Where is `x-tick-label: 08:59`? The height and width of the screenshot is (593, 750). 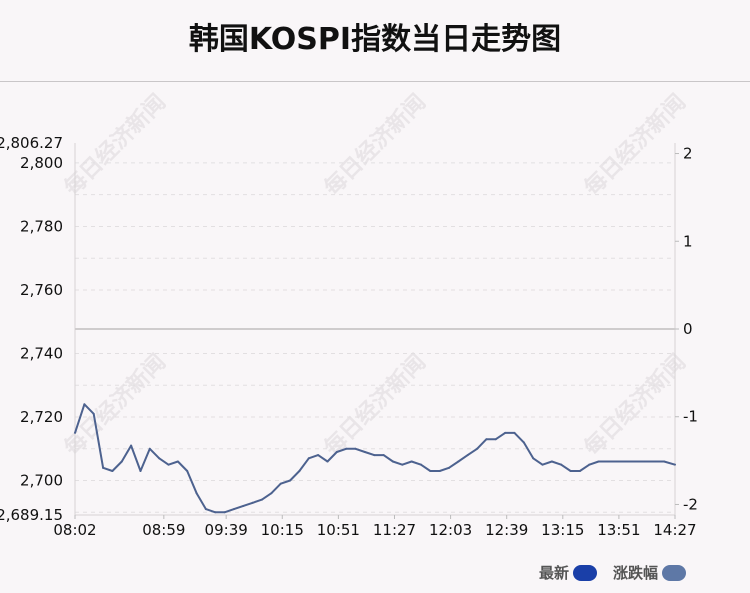 x-tick-label: 08:59 is located at coordinates (163, 530).